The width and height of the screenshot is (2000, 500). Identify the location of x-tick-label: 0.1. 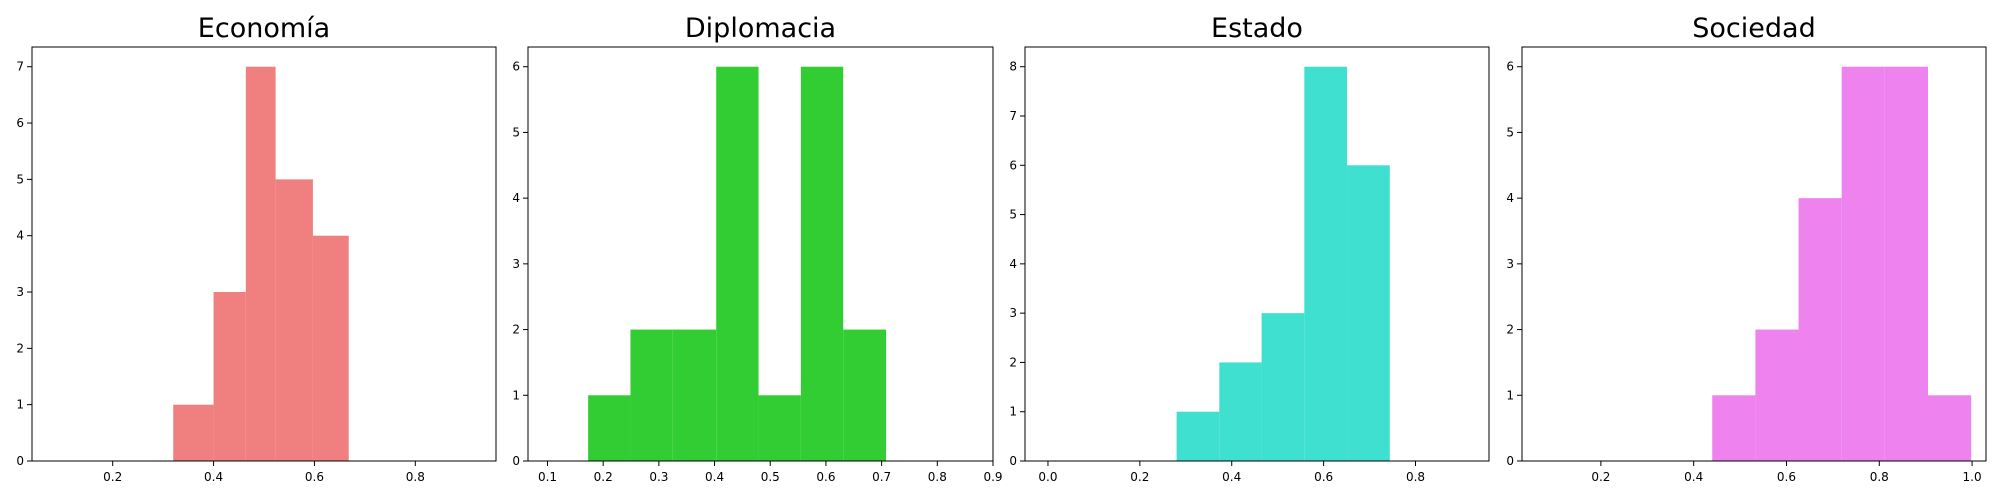
(547, 477).